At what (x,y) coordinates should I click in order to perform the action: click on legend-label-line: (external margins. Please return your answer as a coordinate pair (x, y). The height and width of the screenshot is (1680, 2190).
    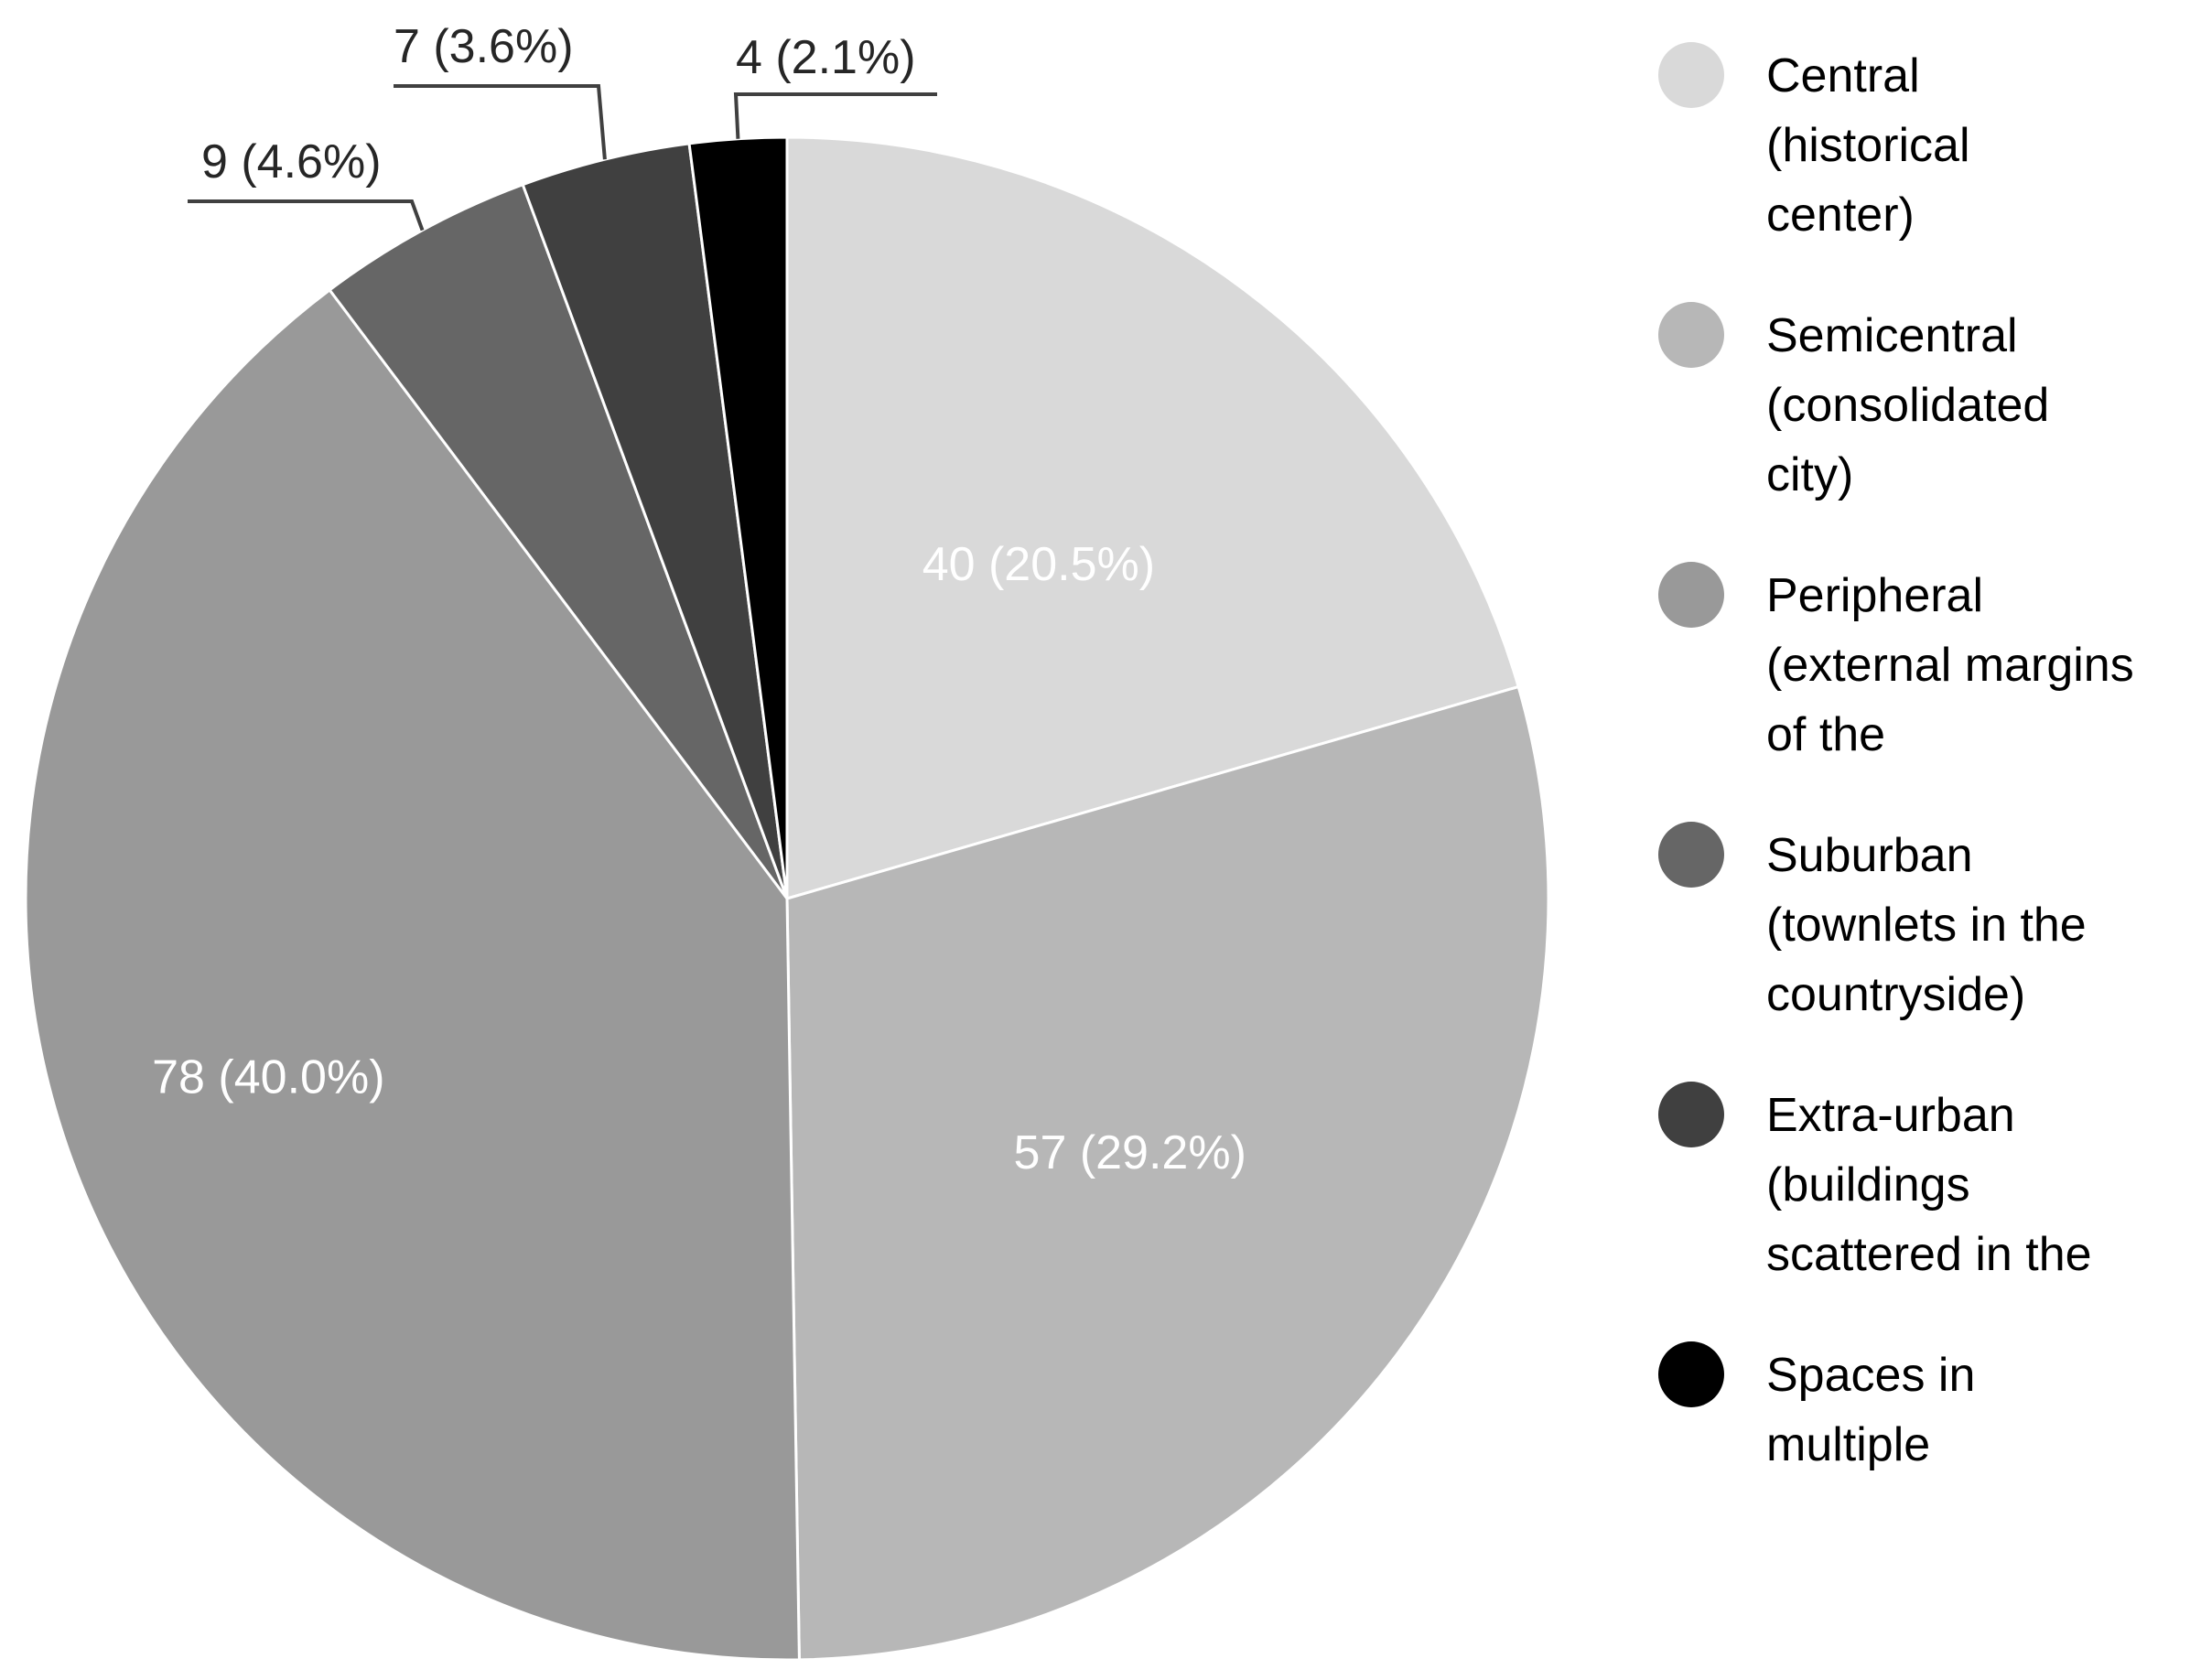
    Looking at the image, I should click on (1950, 665).